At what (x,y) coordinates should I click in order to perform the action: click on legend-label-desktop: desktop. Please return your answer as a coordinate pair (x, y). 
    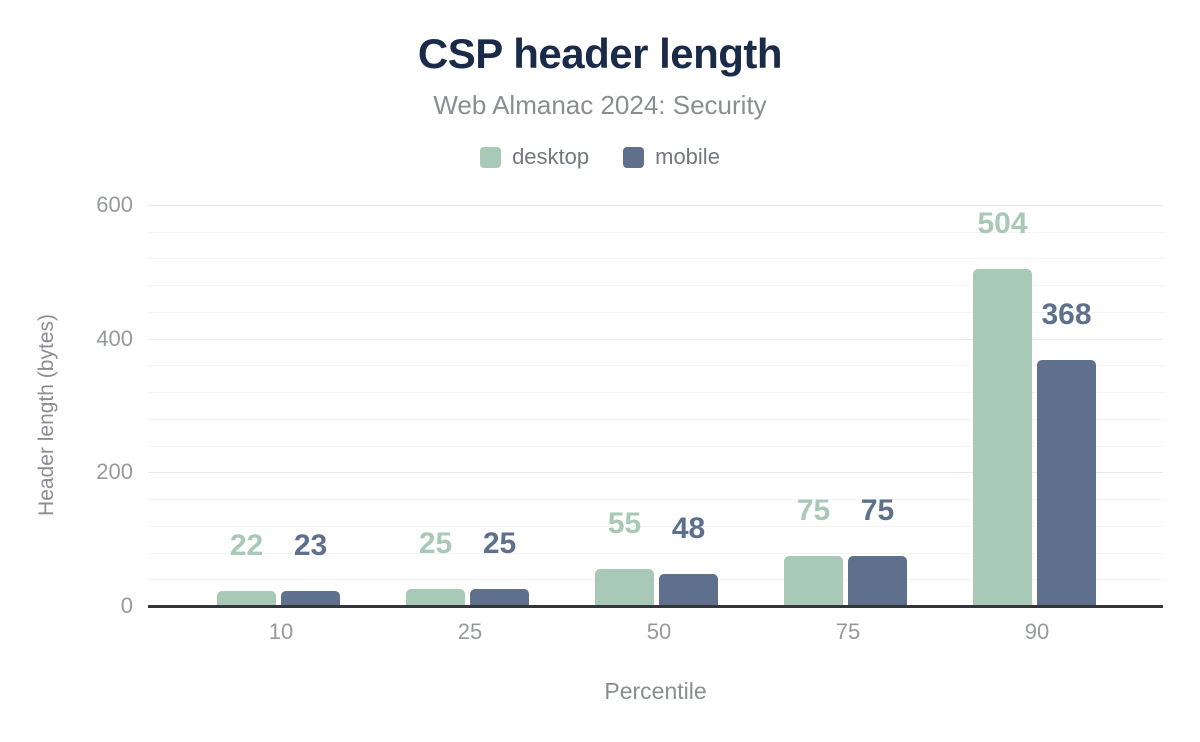
    Looking at the image, I should click on (551, 156).